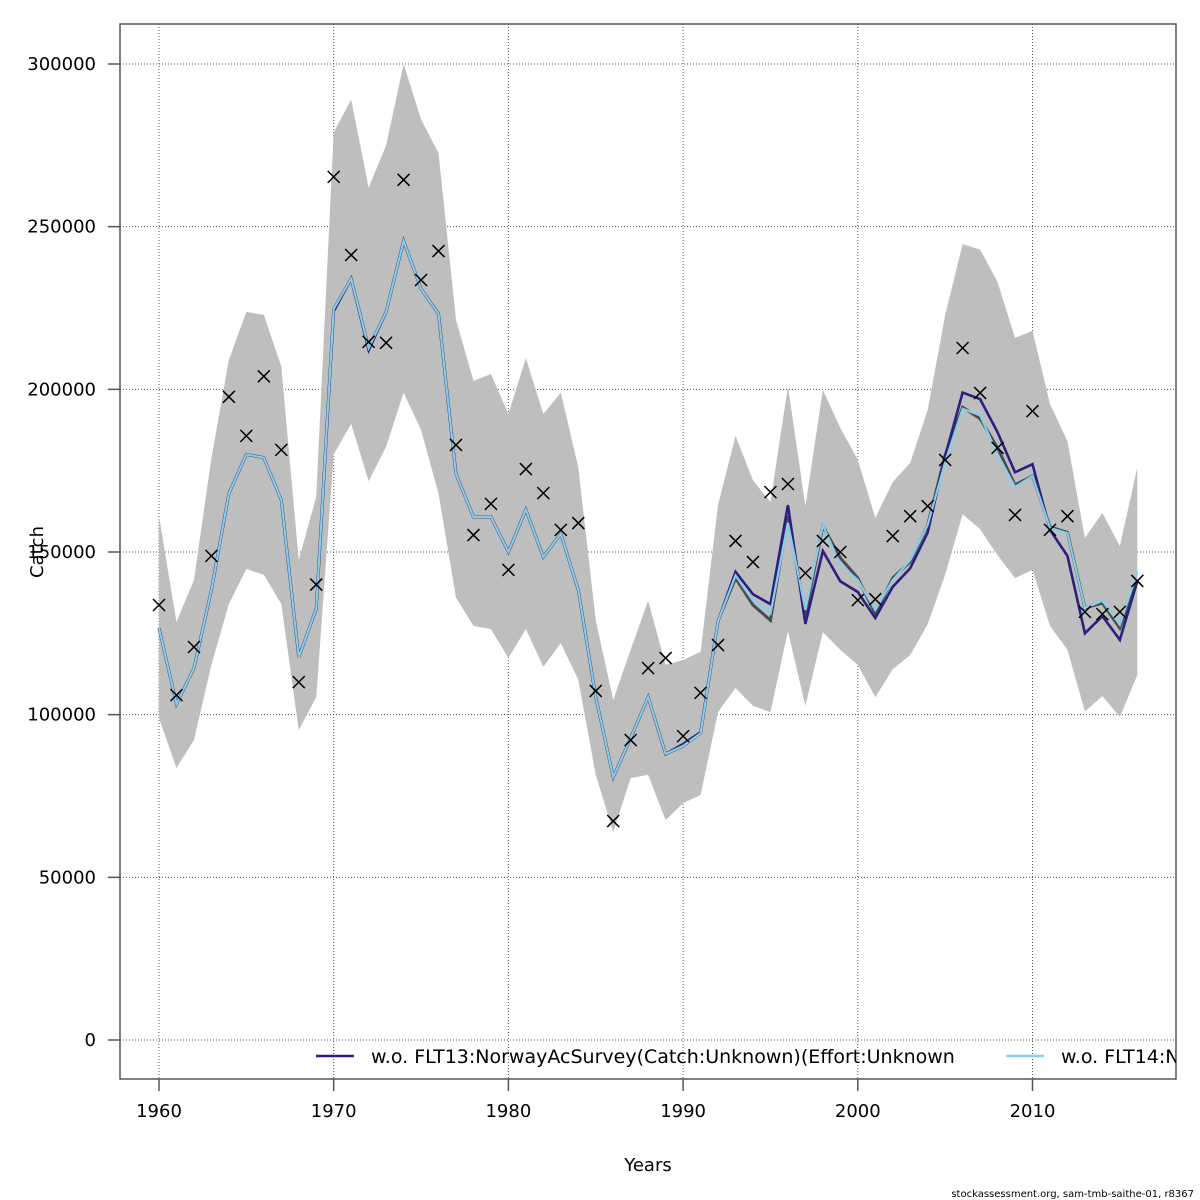 The height and width of the screenshot is (1200, 1200). Describe the element at coordinates (37, 552) in the screenshot. I see `y-axis-title: Catch` at that location.